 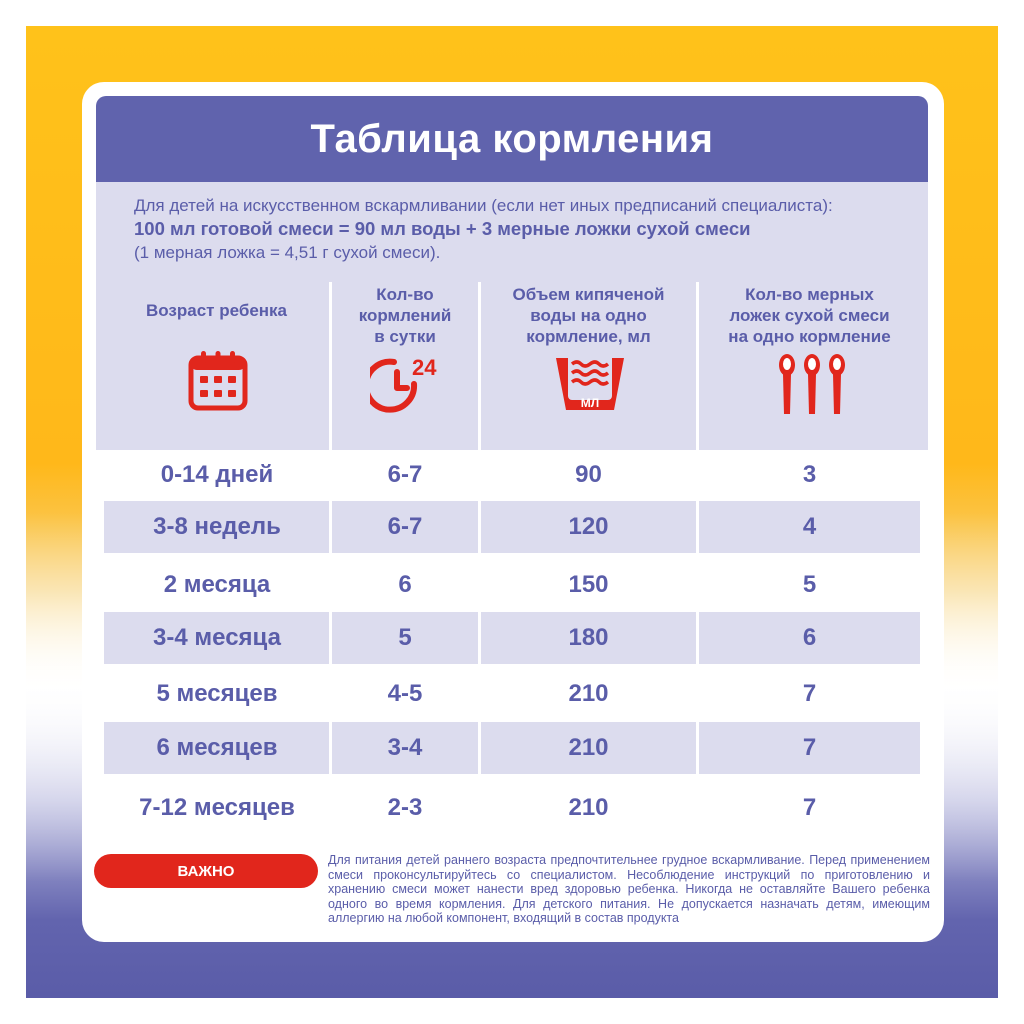 What do you see at coordinates (217, 693) in the screenshot?
I see `cell-age: 5 месяцев` at bounding box center [217, 693].